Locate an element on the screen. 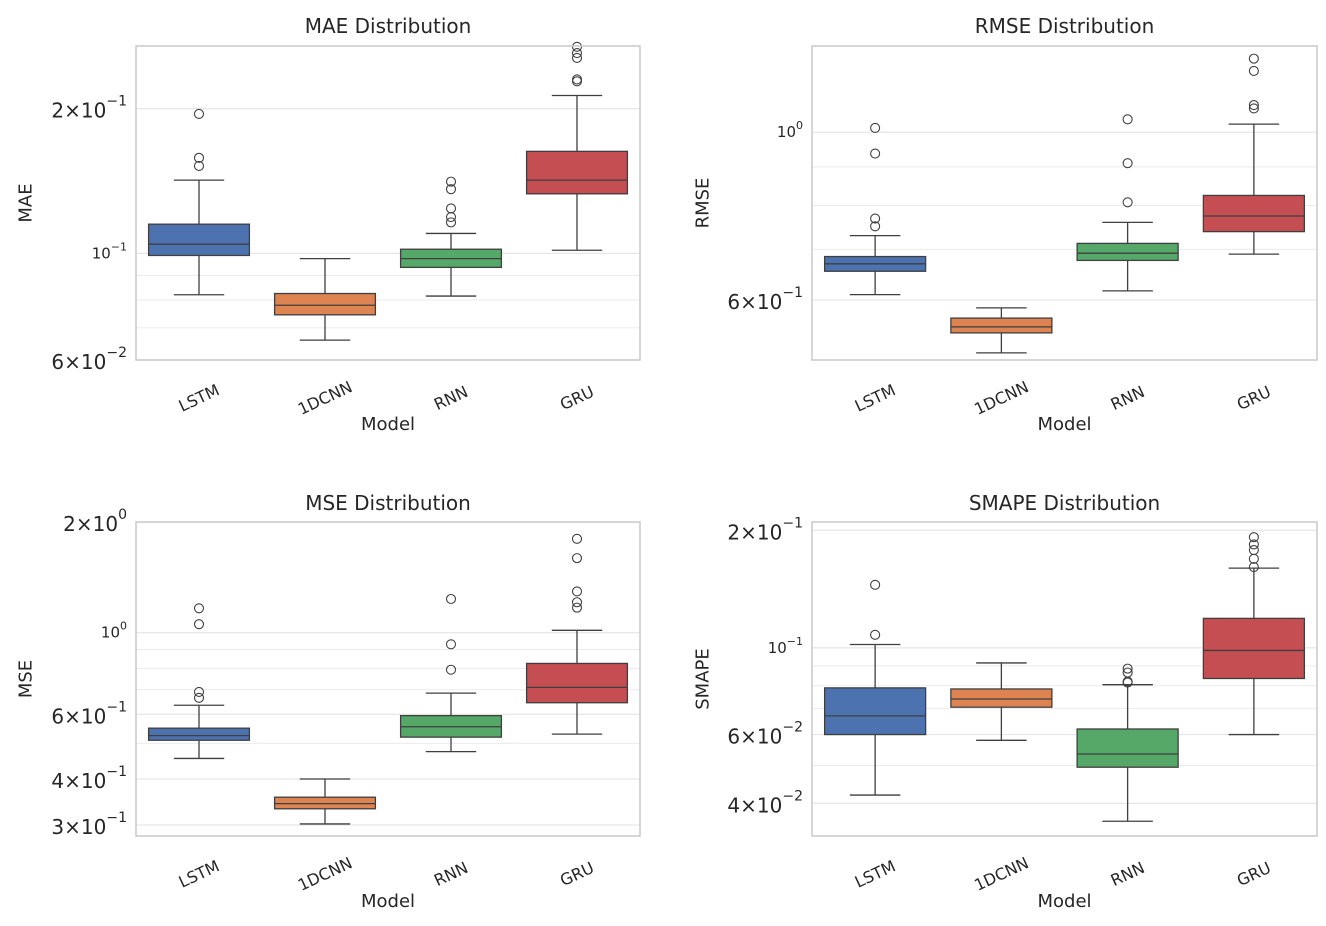  chart-title: SMAPE Distribution is located at coordinates (1064, 503).